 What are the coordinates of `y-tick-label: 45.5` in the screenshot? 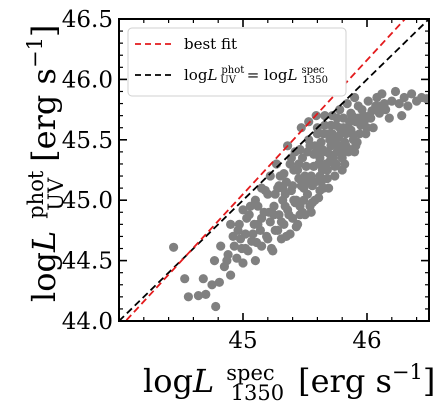 It's located at (87, 141).